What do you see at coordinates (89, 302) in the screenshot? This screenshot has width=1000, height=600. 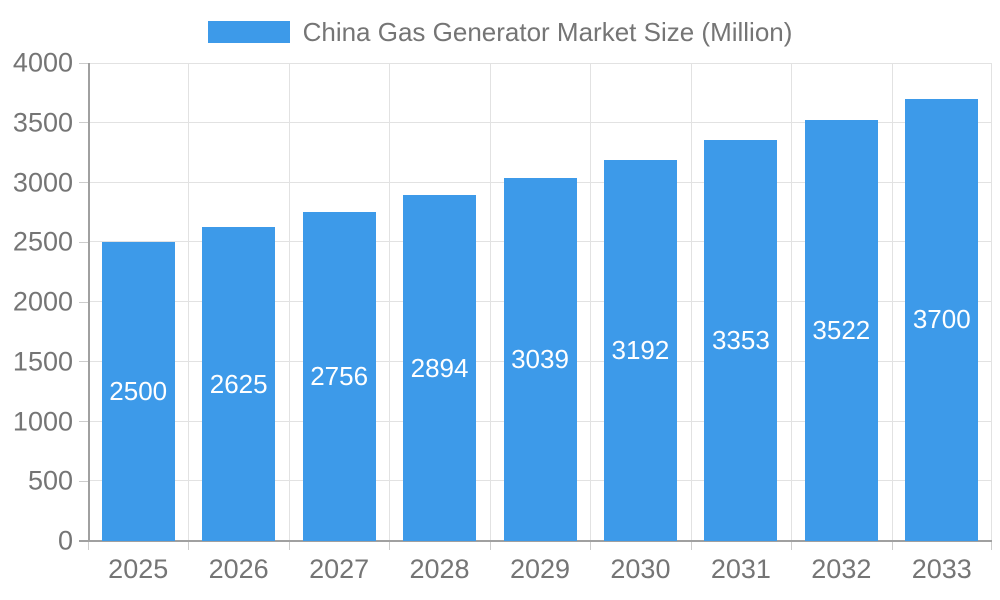 I see `y-axis-line` at bounding box center [89, 302].